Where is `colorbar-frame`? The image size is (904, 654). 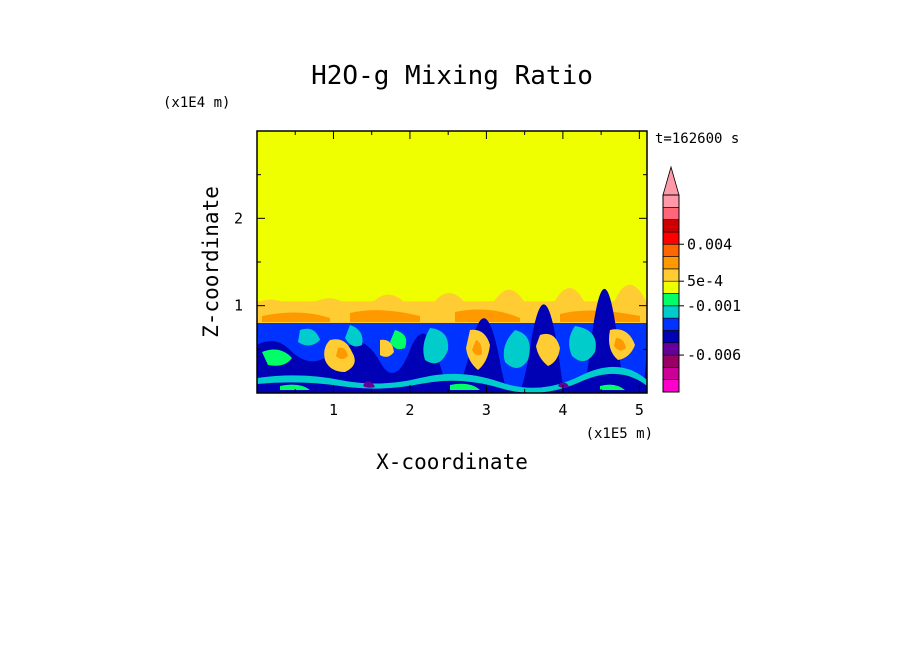
colorbar-frame is located at coordinates (671, 293).